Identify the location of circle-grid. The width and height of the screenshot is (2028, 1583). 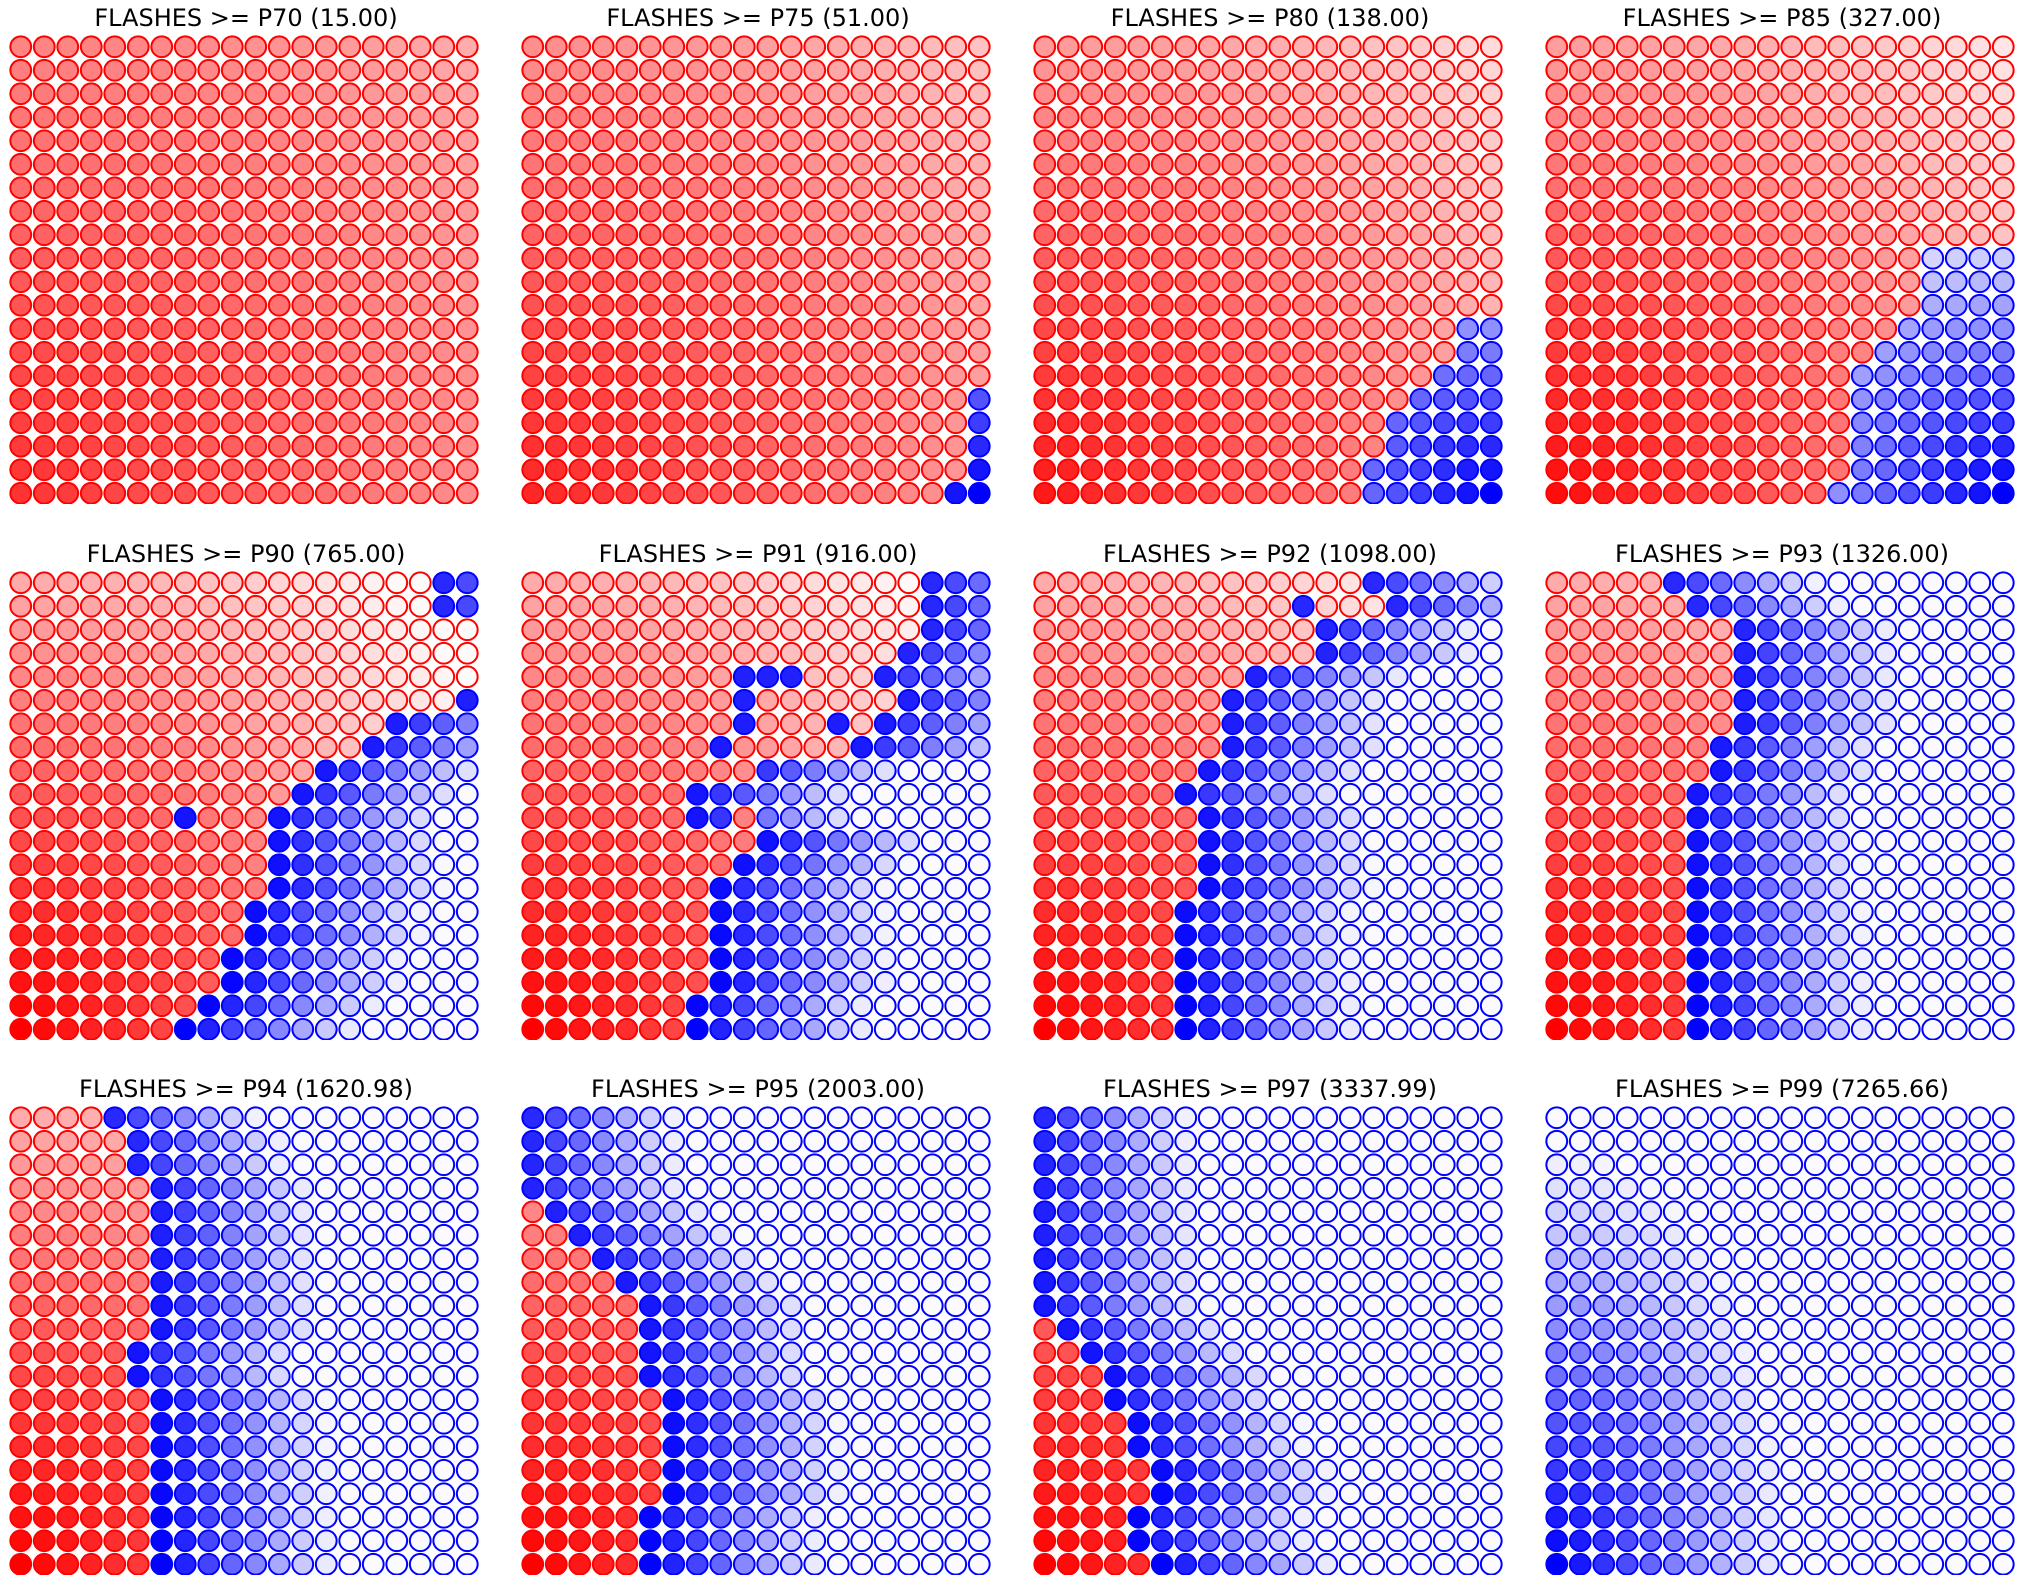
(1268, 269).